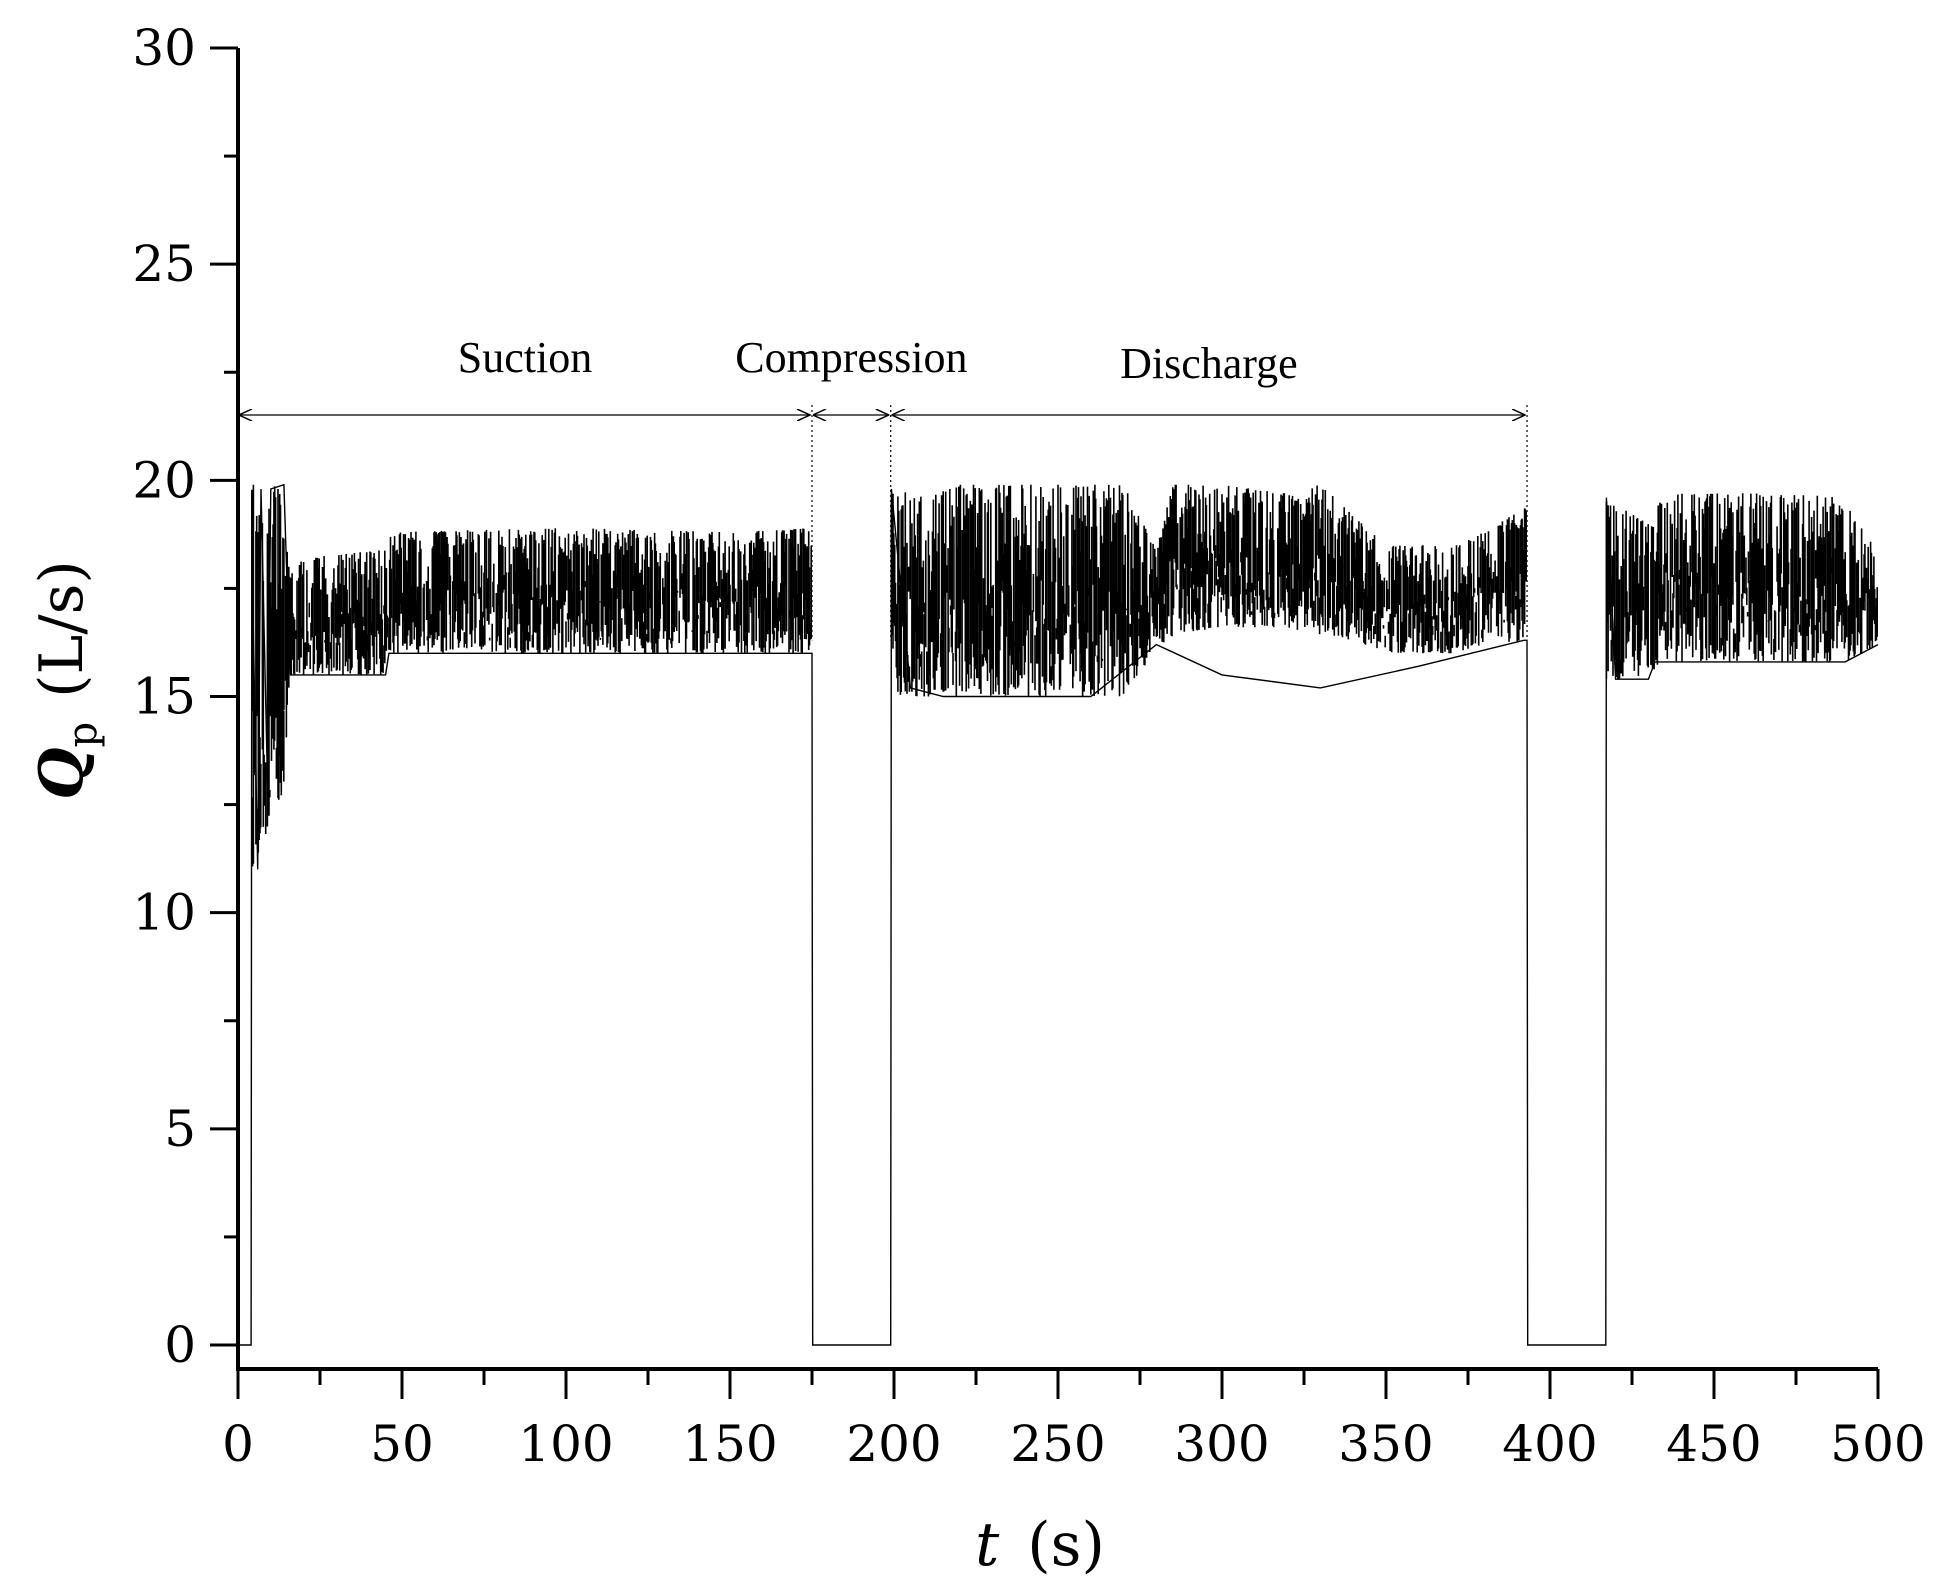 The width and height of the screenshot is (1938, 1595). Describe the element at coordinates (164, 913) in the screenshot. I see `y-tick-label: 10` at that location.